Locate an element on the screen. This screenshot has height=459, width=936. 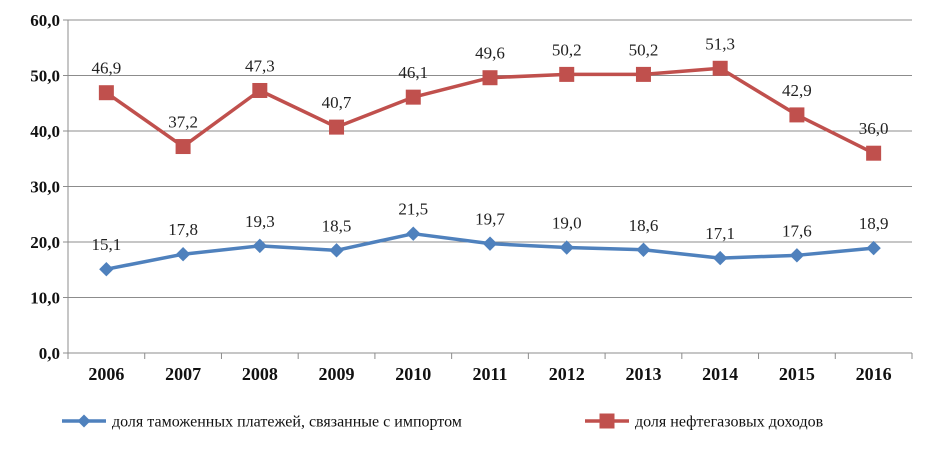
data-label: 15,1 is located at coordinates (106, 244).